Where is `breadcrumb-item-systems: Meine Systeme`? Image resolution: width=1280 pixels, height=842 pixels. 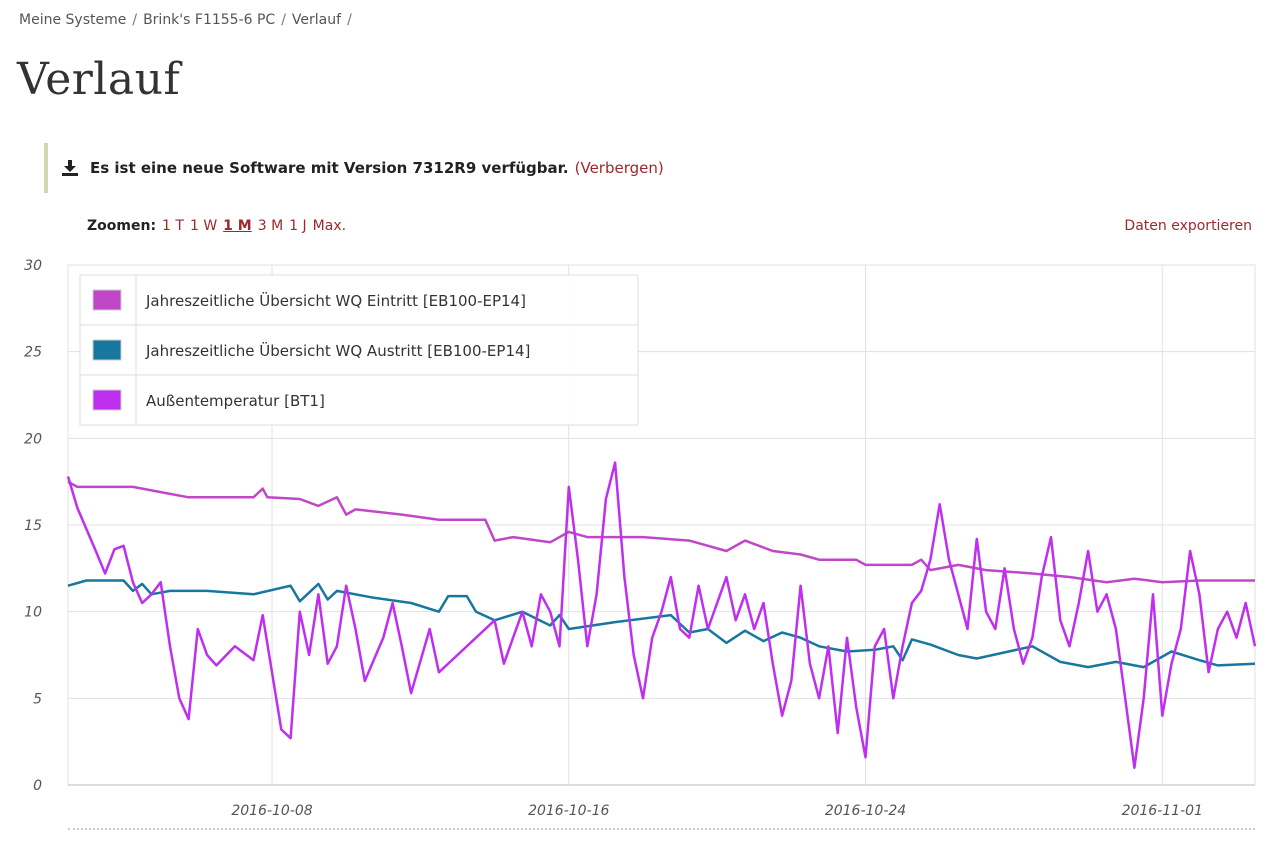 breadcrumb-item-systems: Meine Systeme is located at coordinates (73, 20).